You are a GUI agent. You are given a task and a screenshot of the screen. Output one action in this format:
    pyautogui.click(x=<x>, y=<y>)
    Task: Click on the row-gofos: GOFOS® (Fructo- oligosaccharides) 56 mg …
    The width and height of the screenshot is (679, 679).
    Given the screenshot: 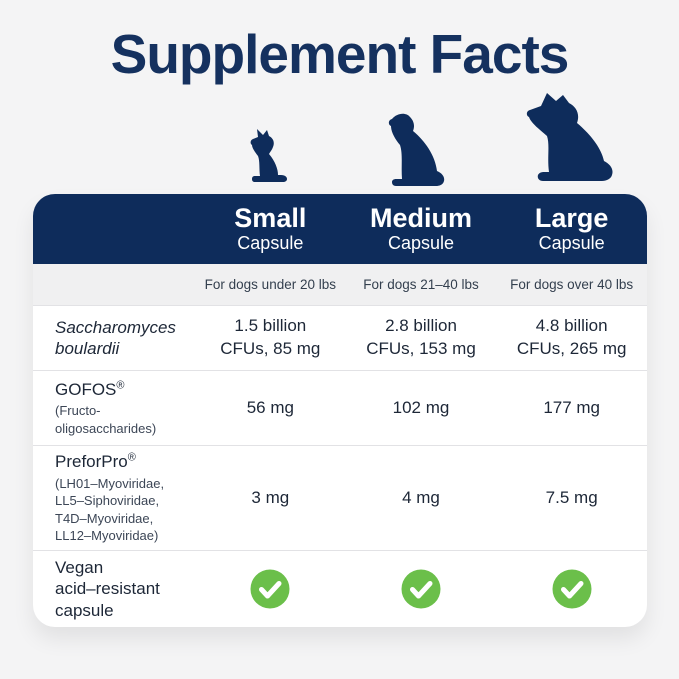 What is the action you would take?
    pyautogui.click(x=340, y=407)
    